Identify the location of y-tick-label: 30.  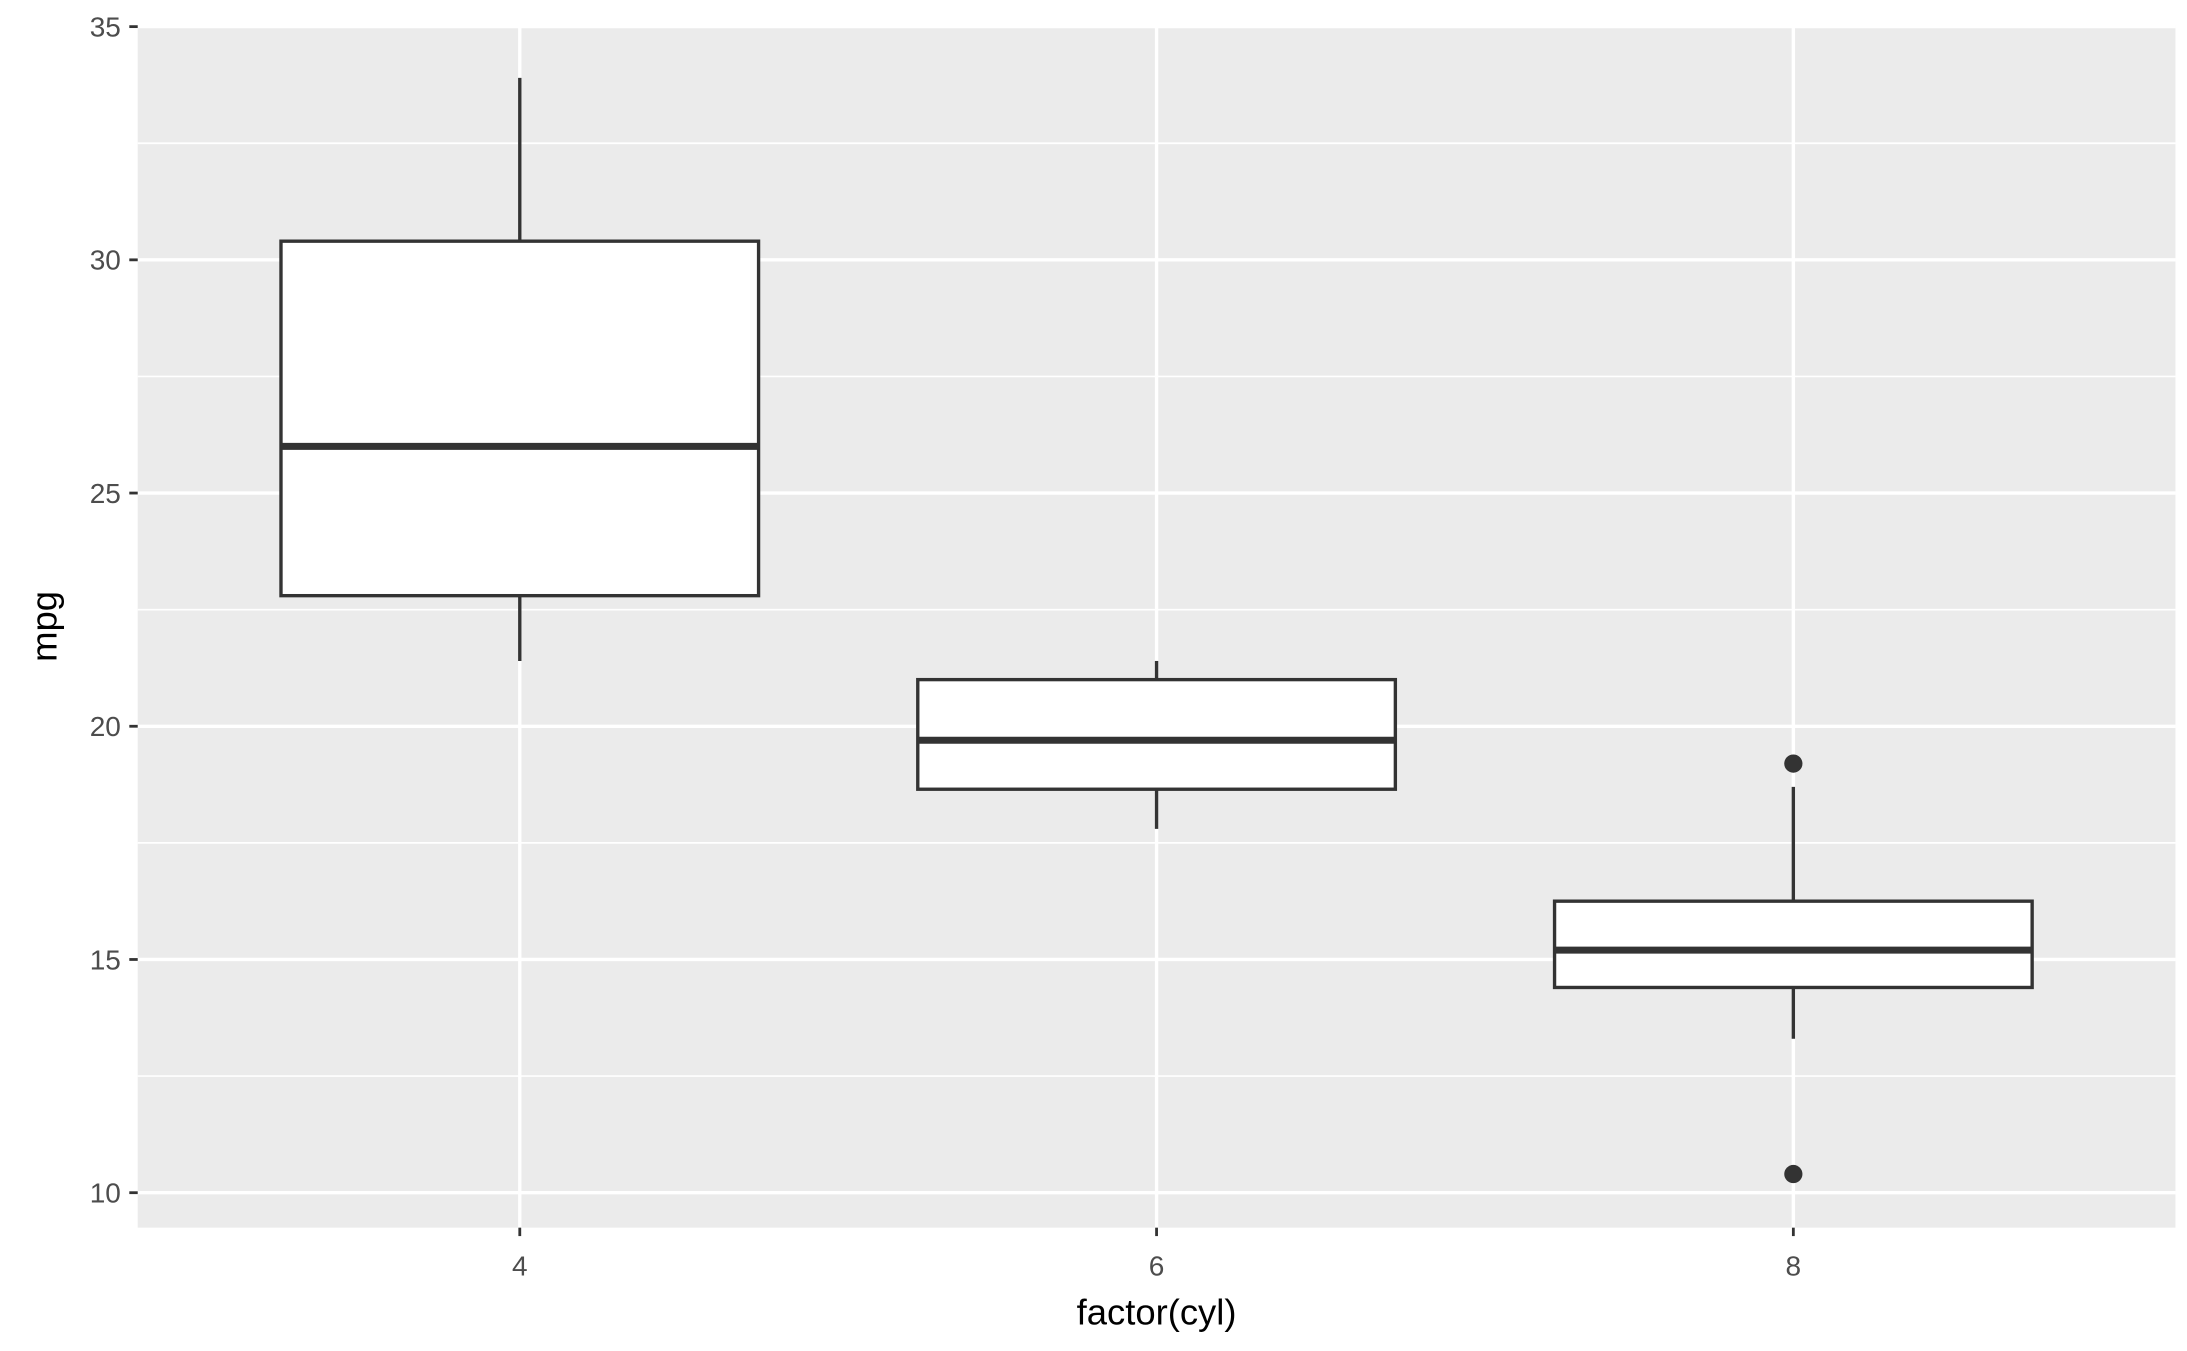
(105, 260).